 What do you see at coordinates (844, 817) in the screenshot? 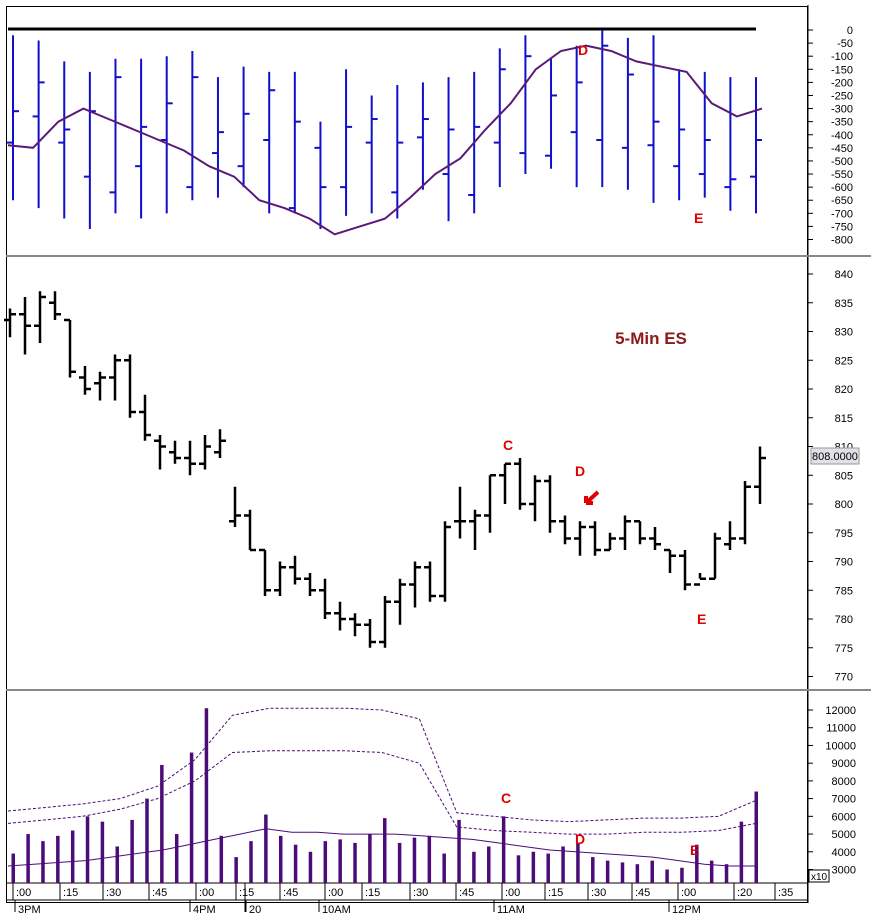
I see `volume-y-tick-label: 6000` at bounding box center [844, 817].